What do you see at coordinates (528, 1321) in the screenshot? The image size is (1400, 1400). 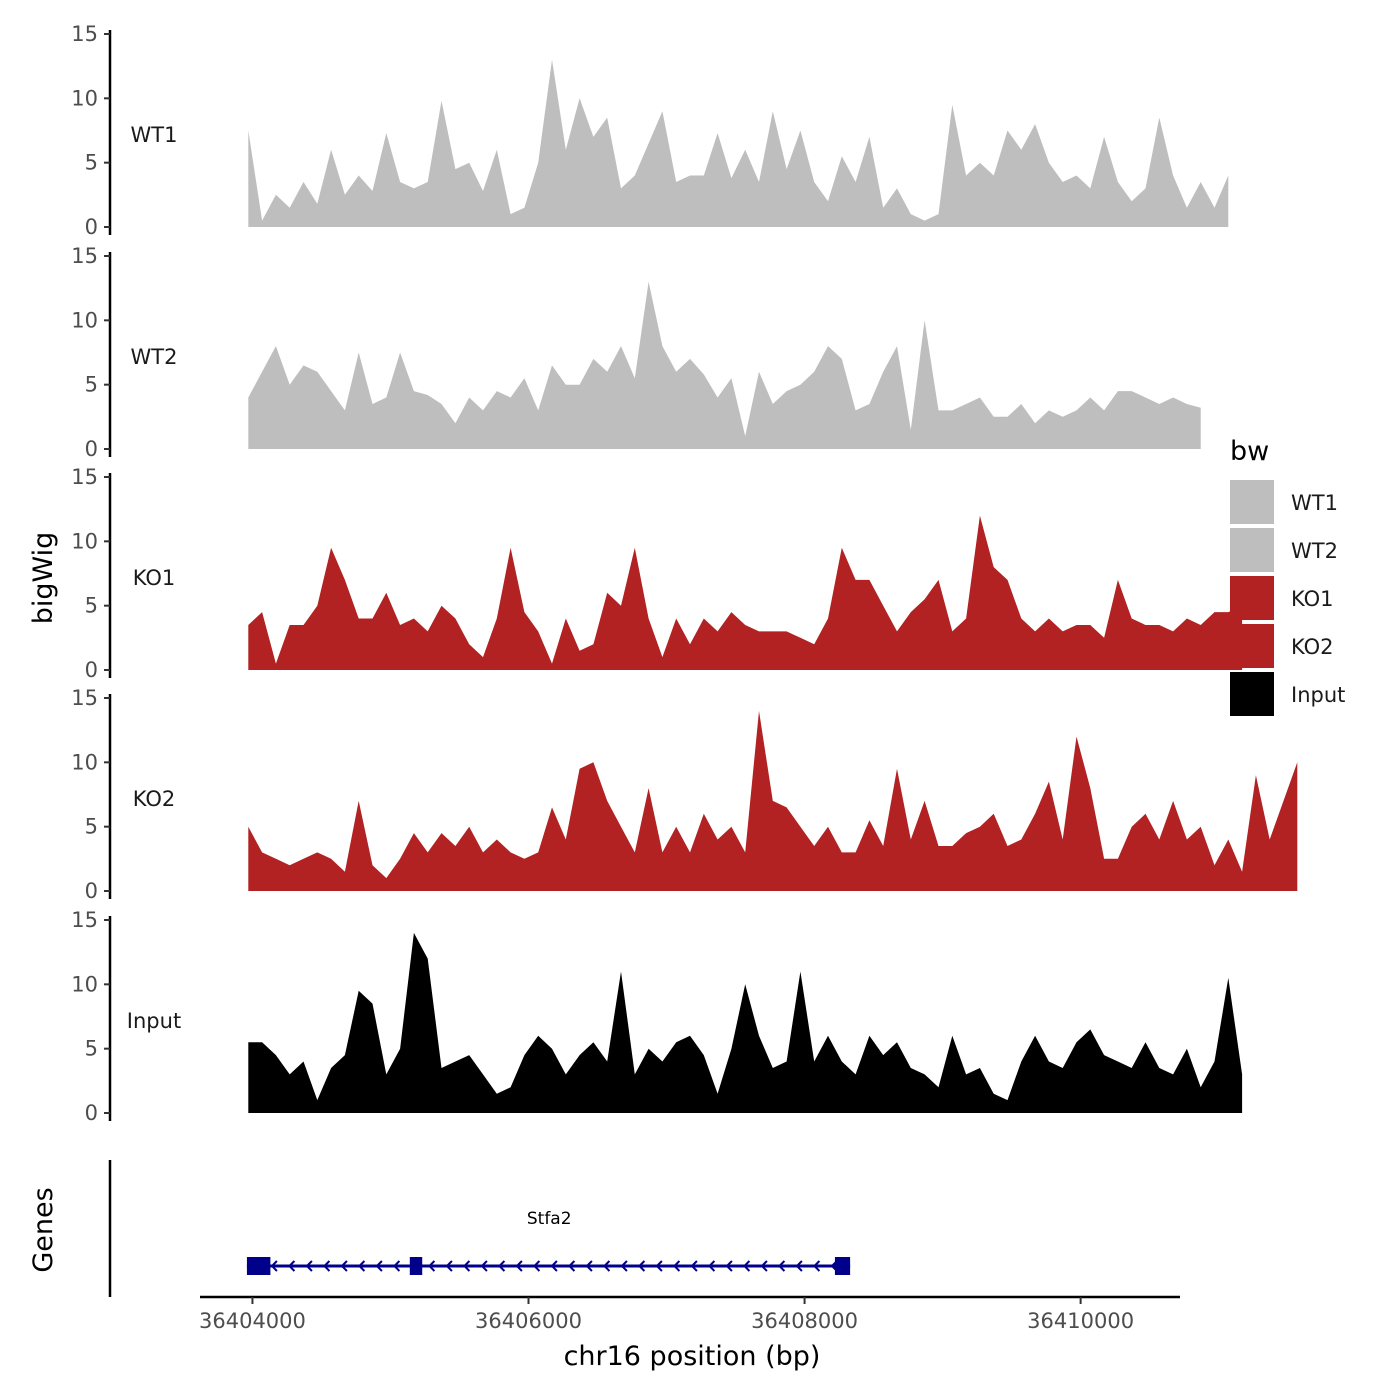 I see `x-tick-label: 36406000` at bounding box center [528, 1321].